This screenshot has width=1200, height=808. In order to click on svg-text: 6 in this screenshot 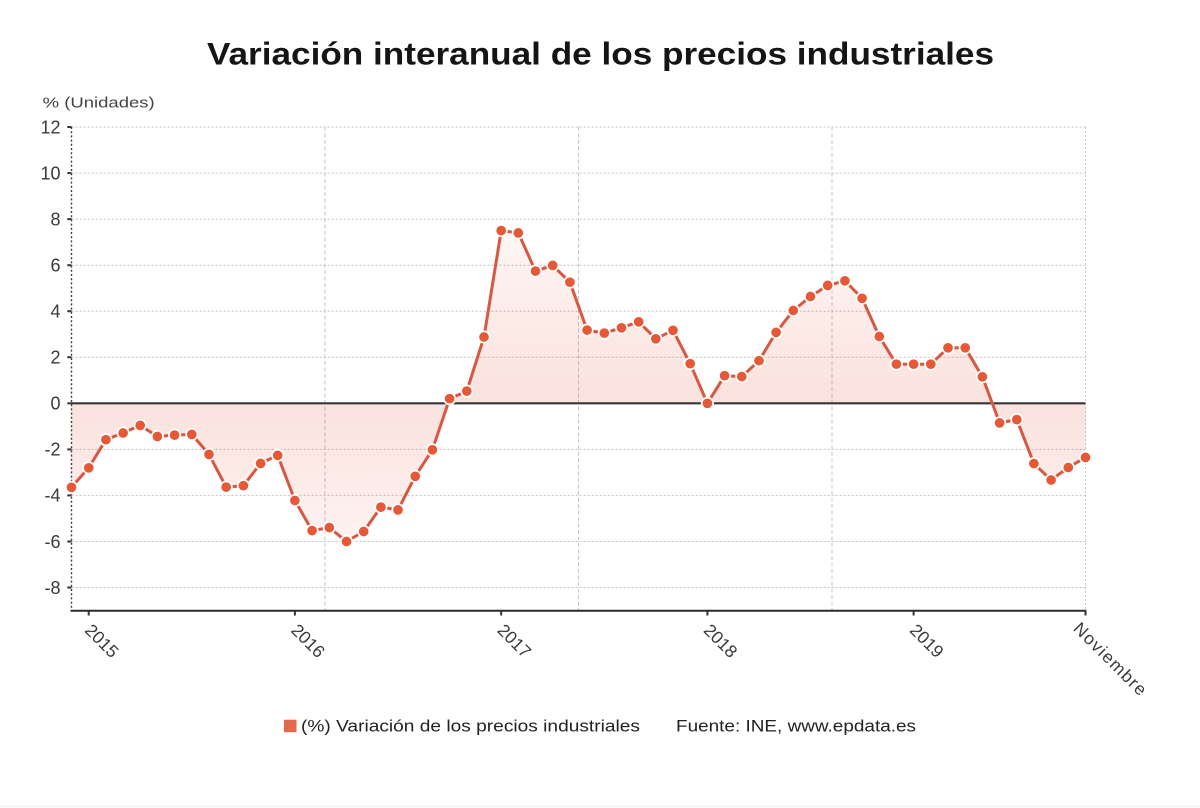, I will do `click(55, 266)`.